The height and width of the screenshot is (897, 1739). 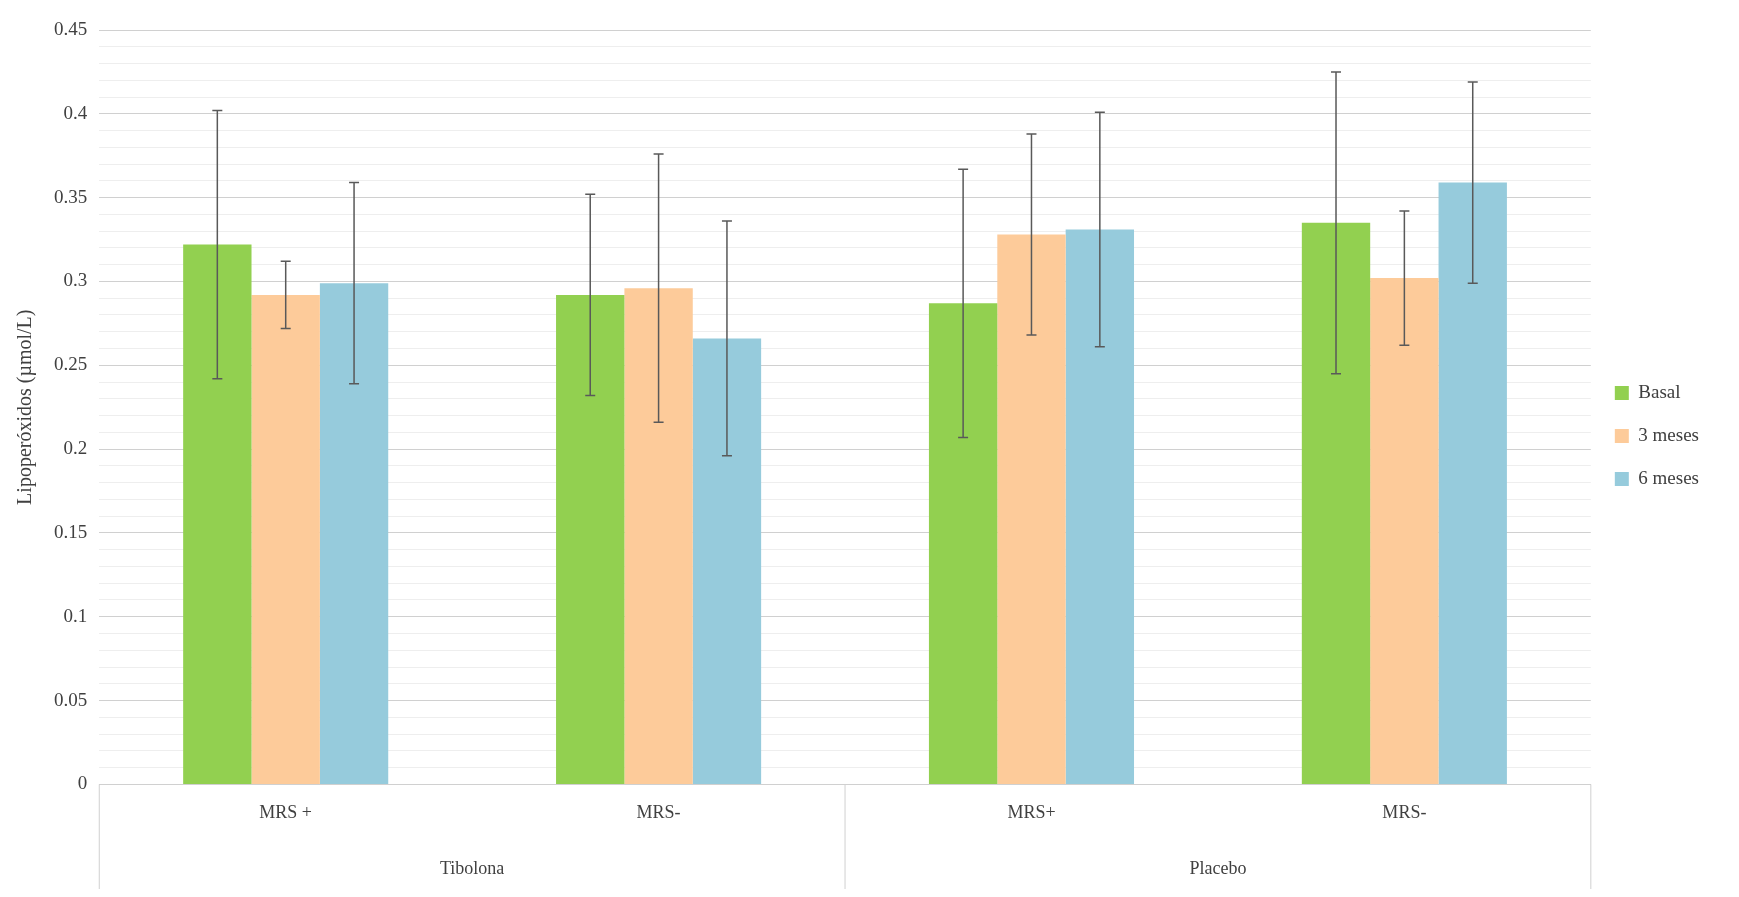 I want to click on legend-label: 3 meses, so click(x=1668, y=434).